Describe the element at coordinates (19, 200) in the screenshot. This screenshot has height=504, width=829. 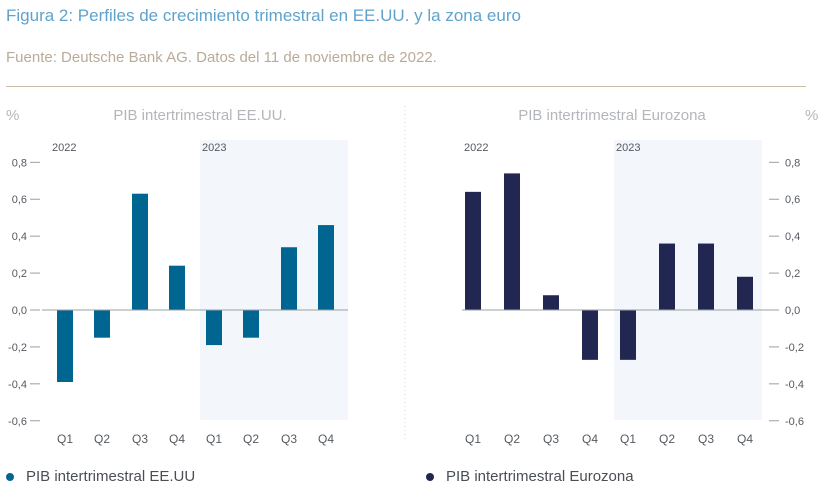
I see `y-tick-label-us: 0,6` at that location.